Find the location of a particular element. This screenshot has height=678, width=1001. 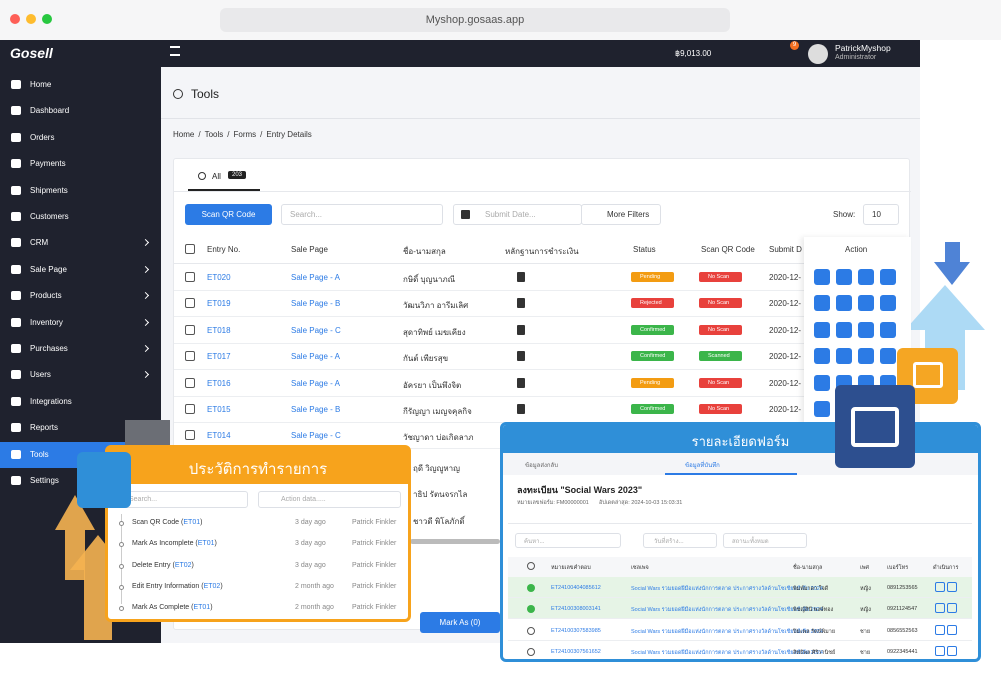

breadcrumb-item: Tools is located at coordinates (214, 134).